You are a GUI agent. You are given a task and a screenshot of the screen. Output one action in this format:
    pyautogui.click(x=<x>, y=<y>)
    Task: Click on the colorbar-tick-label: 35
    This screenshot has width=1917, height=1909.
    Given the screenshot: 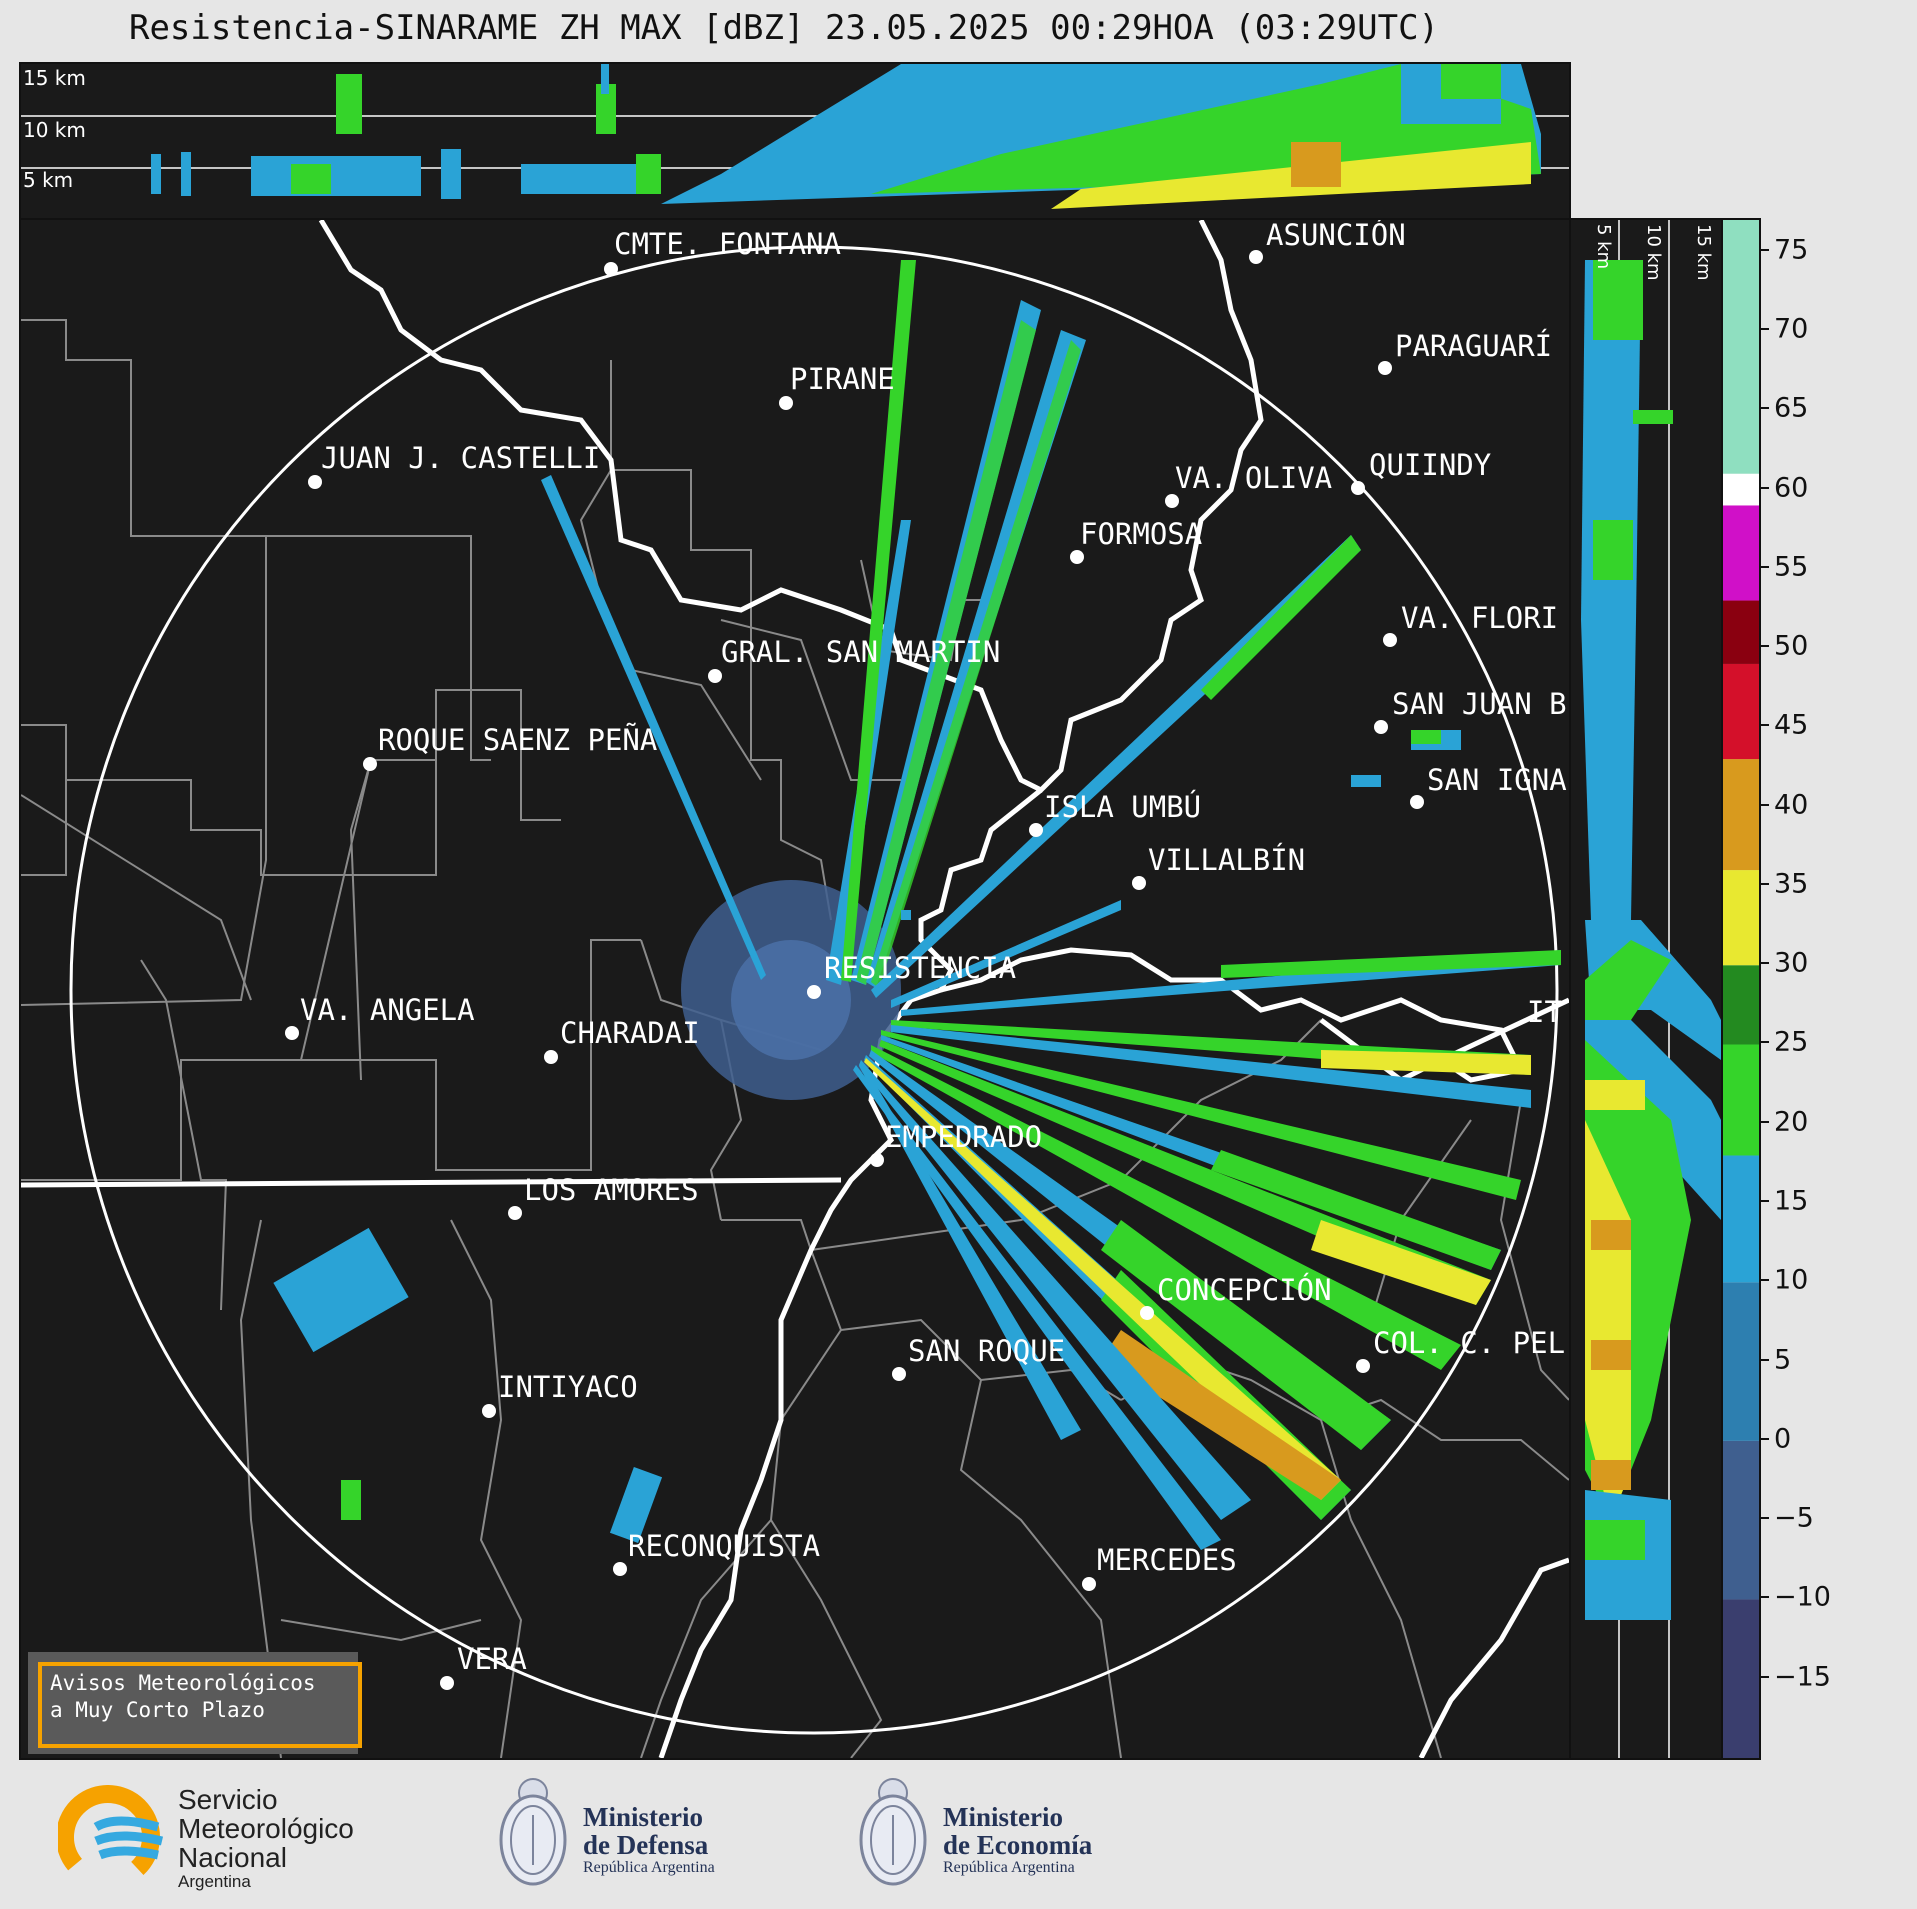 What is the action you would take?
    pyautogui.click(x=1791, y=884)
    